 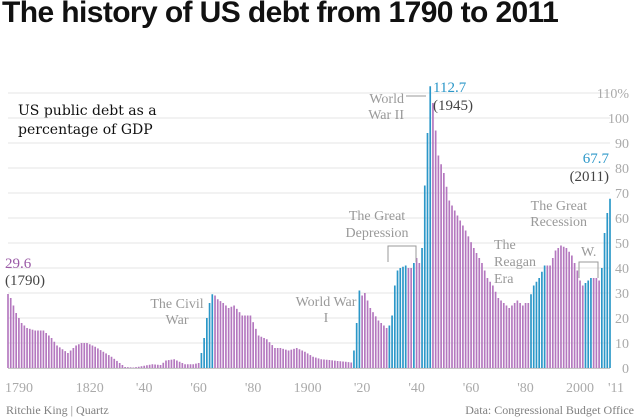 What do you see at coordinates (625, 369) in the screenshot?
I see `y-tick-label: 0` at bounding box center [625, 369].